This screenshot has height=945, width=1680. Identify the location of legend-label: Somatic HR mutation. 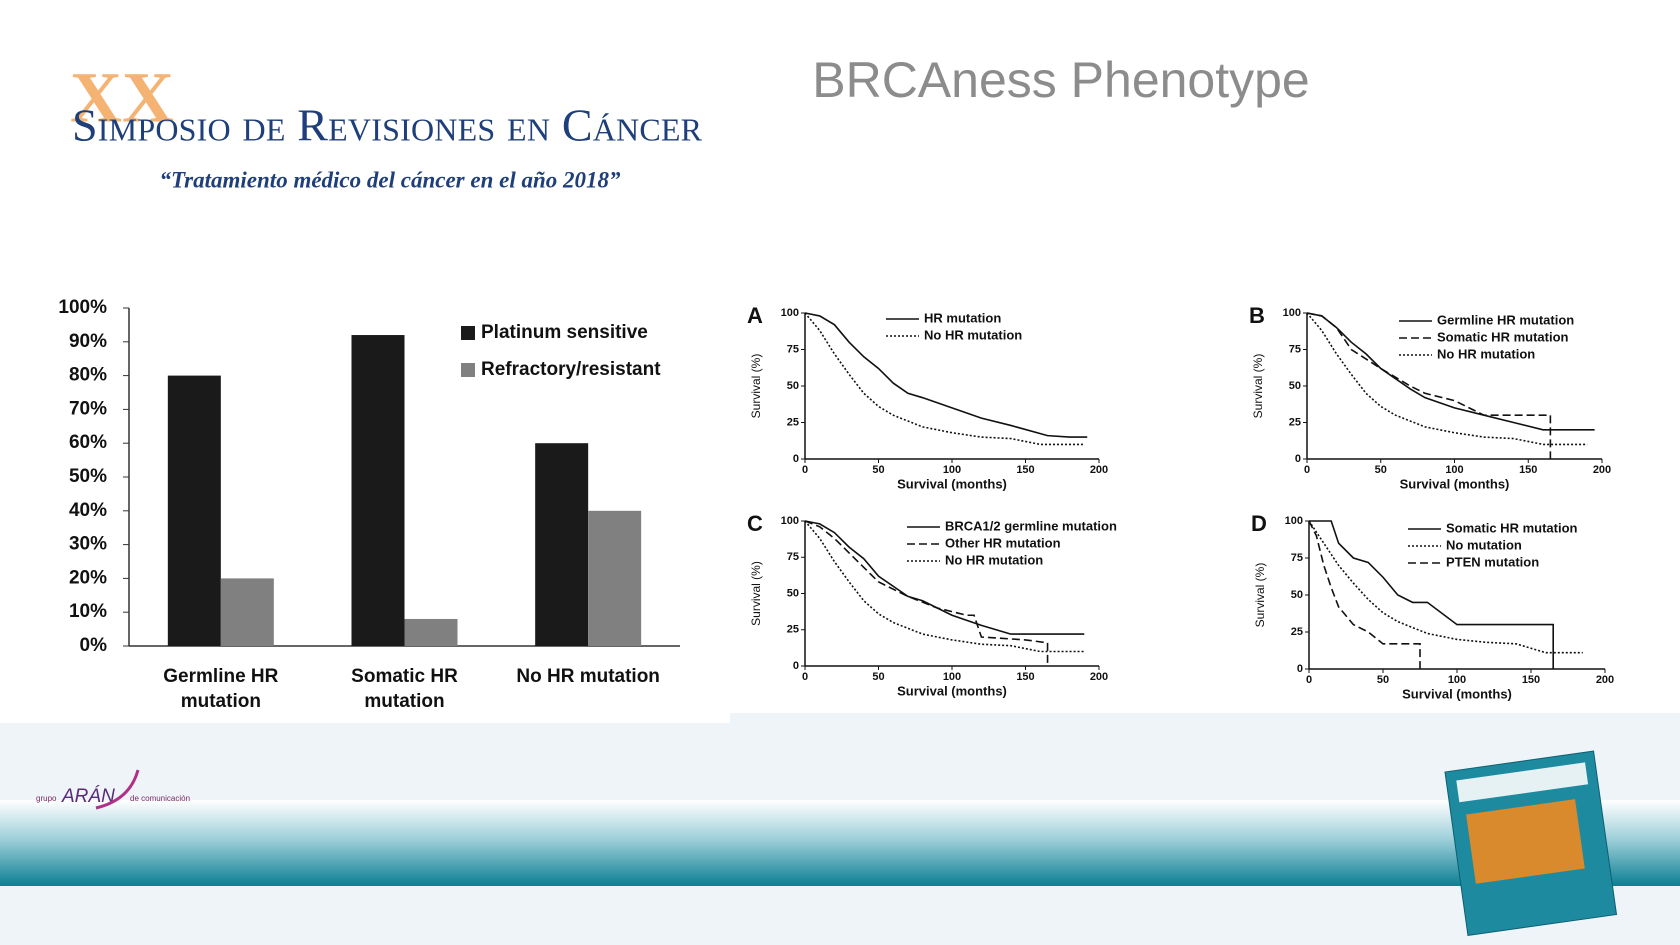
(1503, 336).